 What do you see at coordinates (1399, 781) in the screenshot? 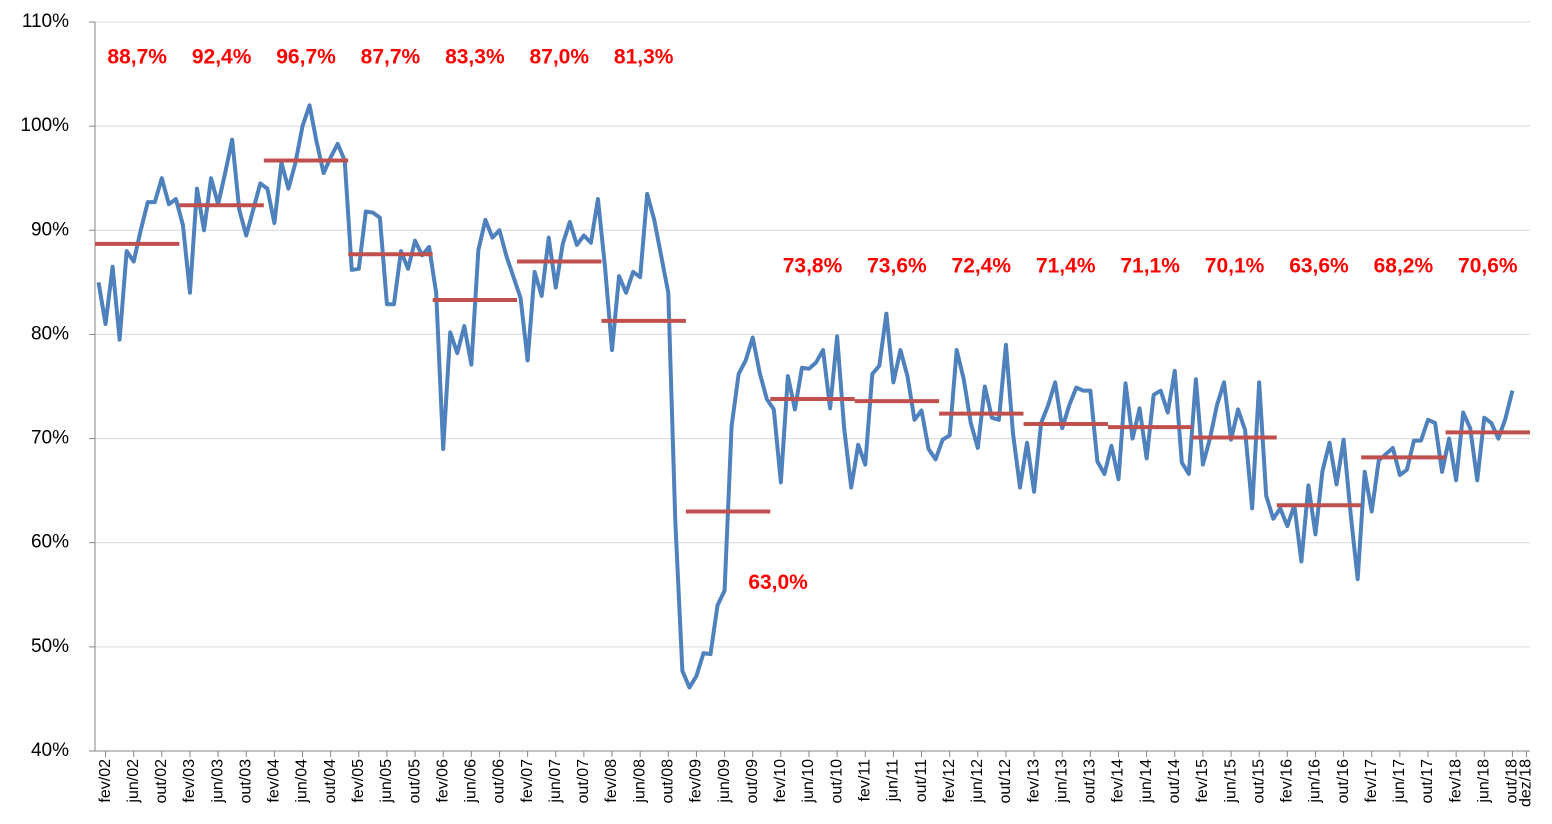
I see `x-tick-label: jun/17` at bounding box center [1399, 781].